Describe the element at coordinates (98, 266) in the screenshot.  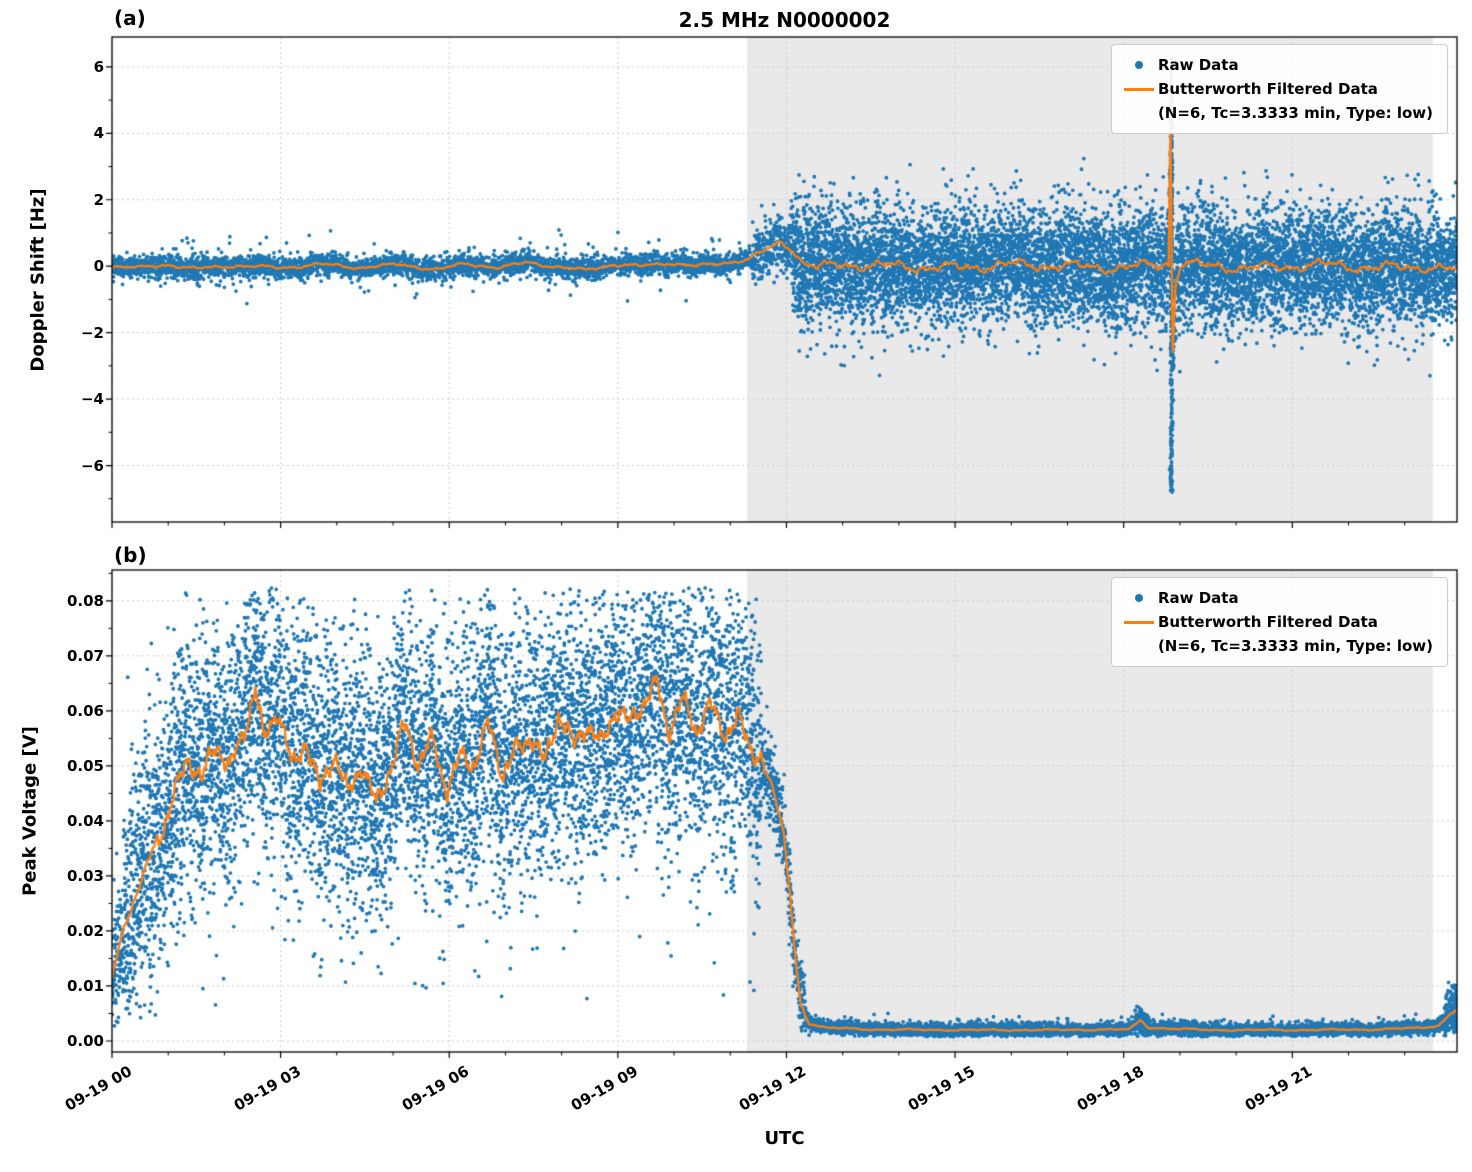
I see `y-tick-label-a-3: 0` at that location.